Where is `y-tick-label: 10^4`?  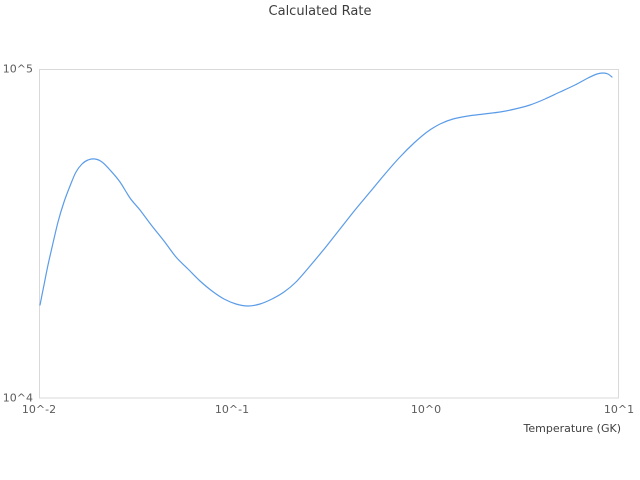
y-tick-label: 10^4 is located at coordinates (17, 398).